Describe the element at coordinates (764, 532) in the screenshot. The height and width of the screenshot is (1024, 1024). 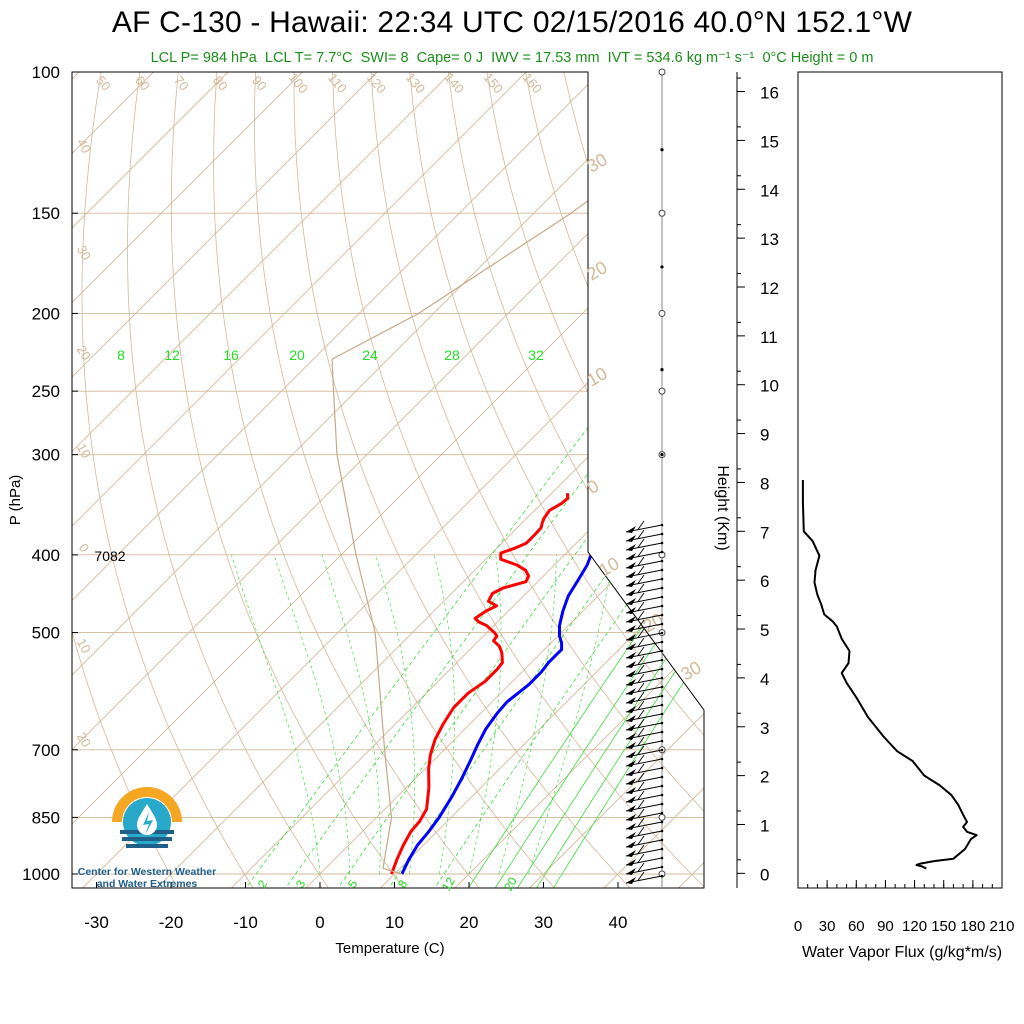
I see `height-tick-label: 7` at that location.